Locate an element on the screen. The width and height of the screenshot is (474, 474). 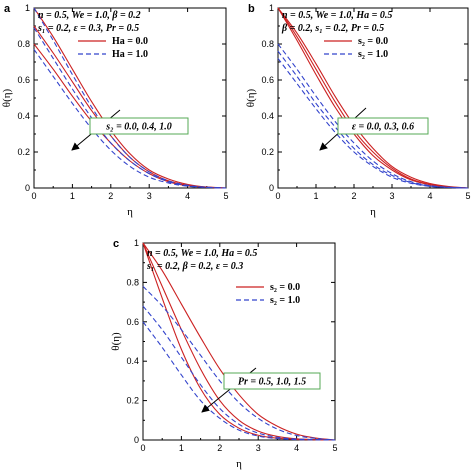
panel-label: b is located at coordinates (251, 9).